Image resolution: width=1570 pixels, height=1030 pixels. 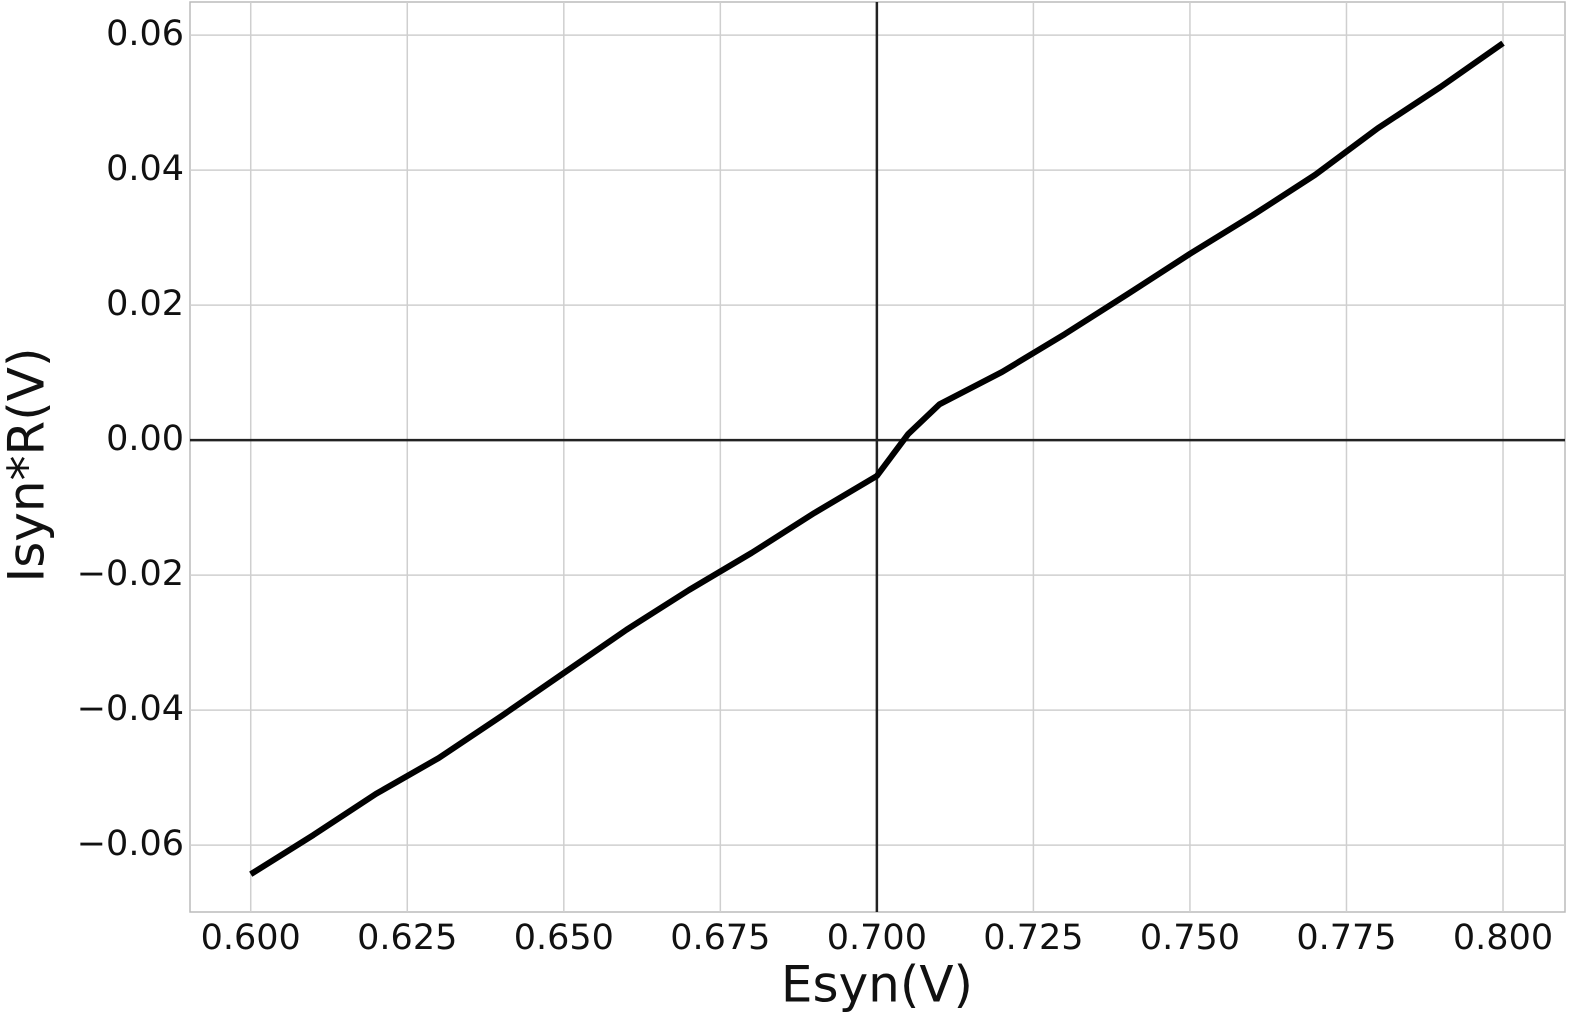 I want to click on y-tick-label: 0.06, so click(x=145, y=34).